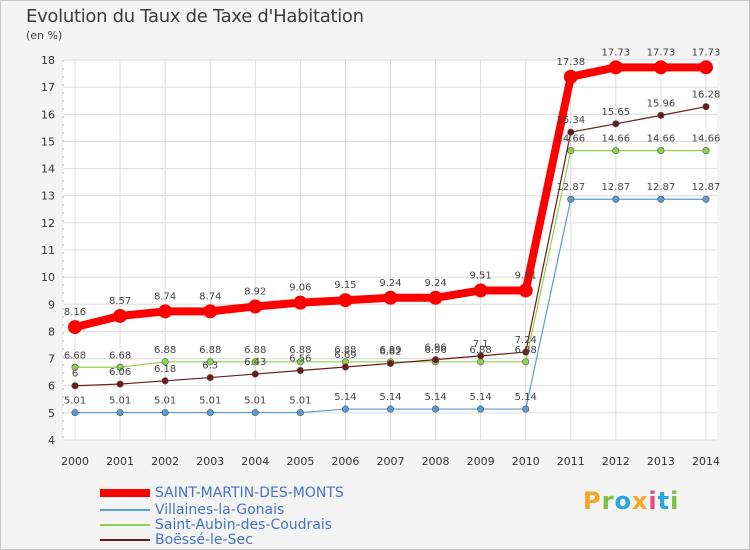 This screenshot has height=550, width=750. Describe the element at coordinates (48, 87) in the screenshot. I see `y-tick-label: 17` at that location.